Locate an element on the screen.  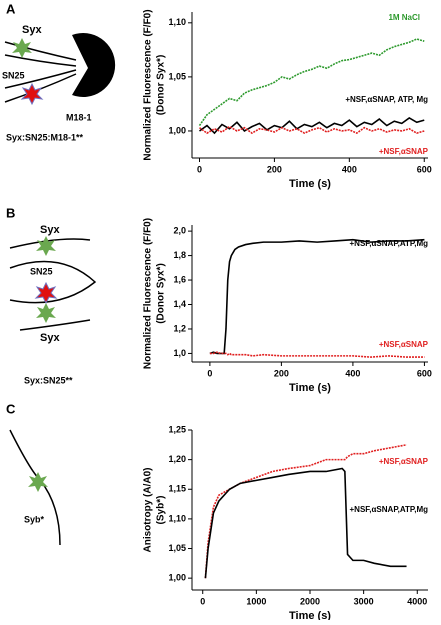
y-axis-label: (Syb*) is located at coordinates (161, 510).